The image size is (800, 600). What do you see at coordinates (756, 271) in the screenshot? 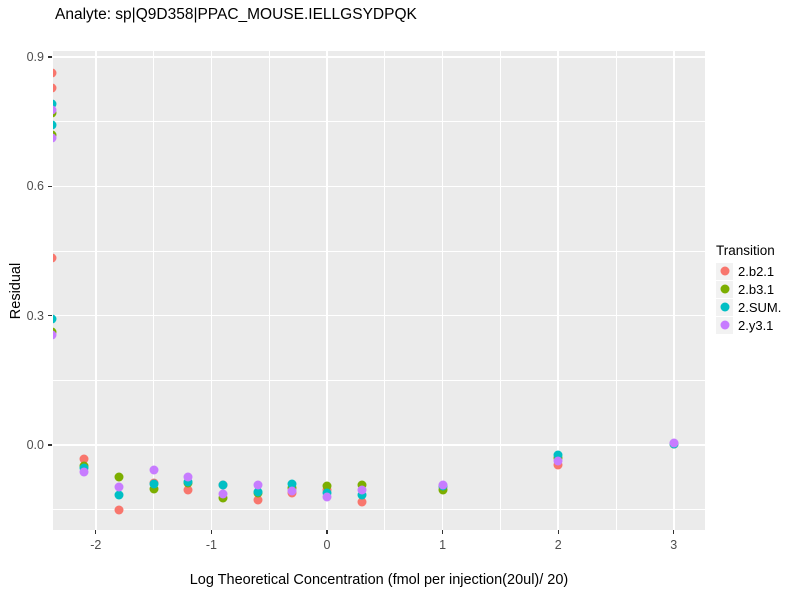
I see `legend-label: 2.b2.1` at bounding box center [756, 271].